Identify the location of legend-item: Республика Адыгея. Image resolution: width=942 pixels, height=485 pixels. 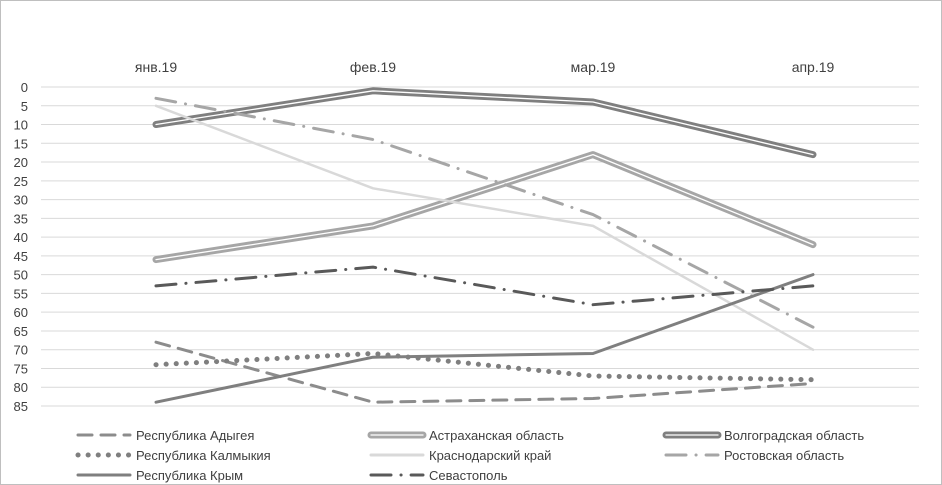
(165, 435).